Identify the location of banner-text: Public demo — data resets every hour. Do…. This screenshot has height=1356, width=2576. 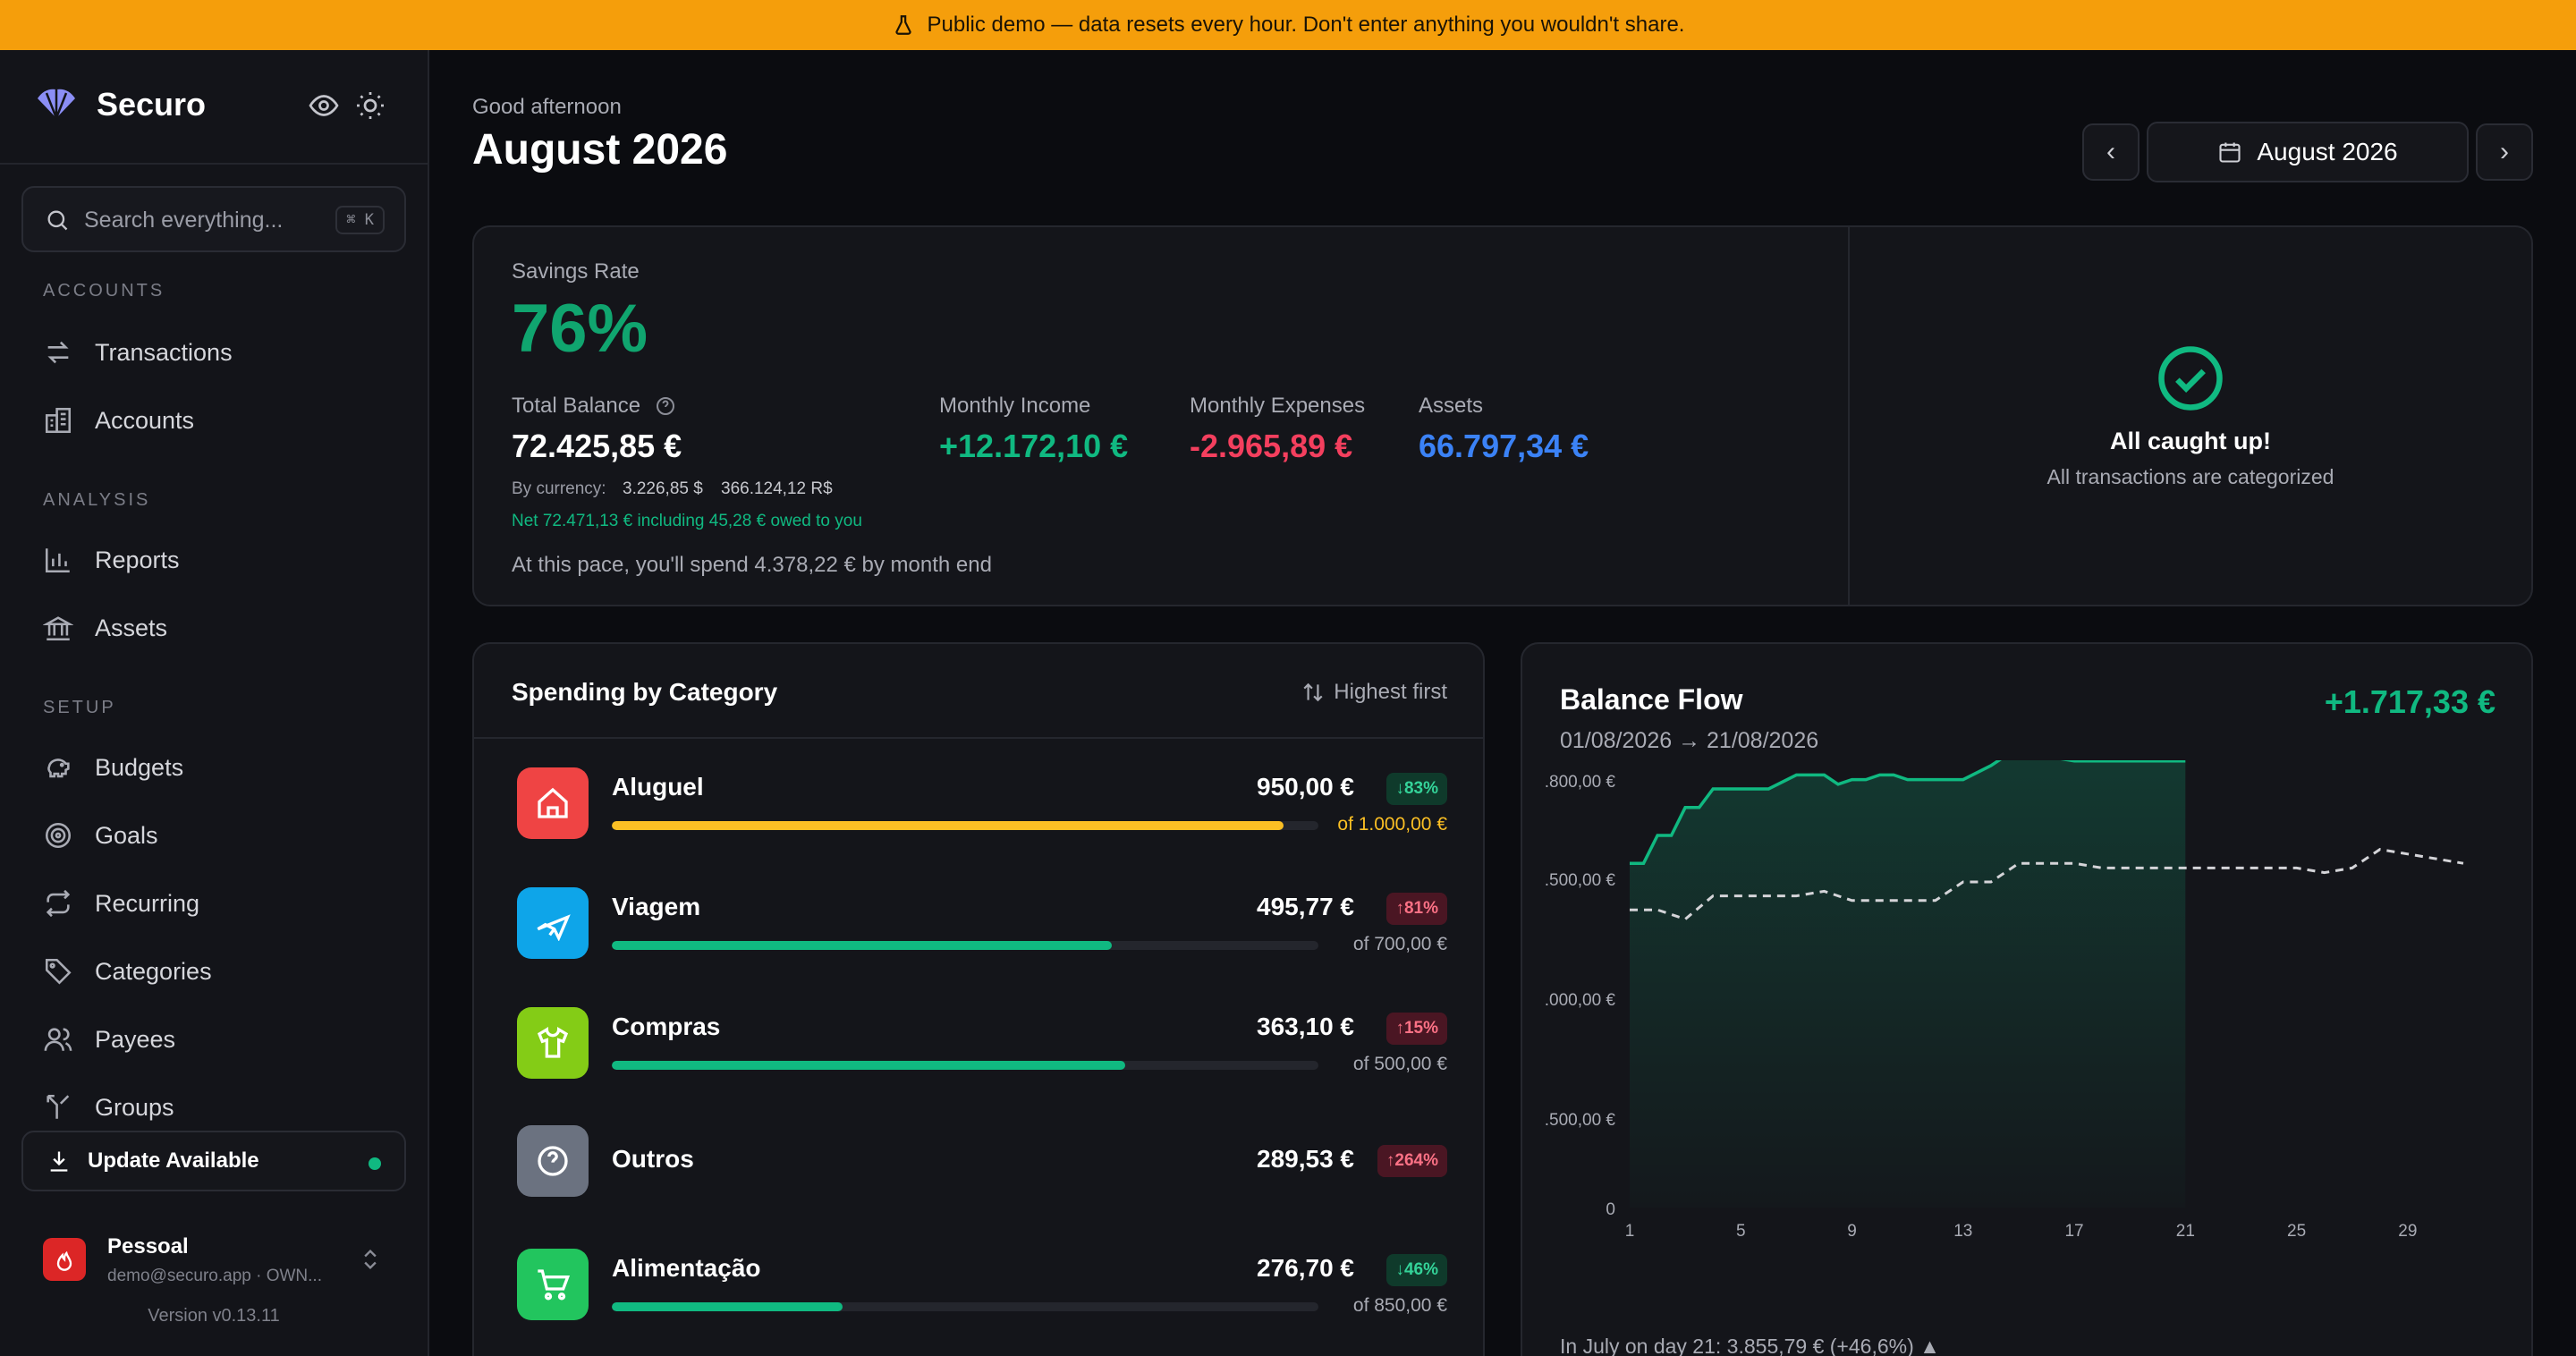
(1306, 25).